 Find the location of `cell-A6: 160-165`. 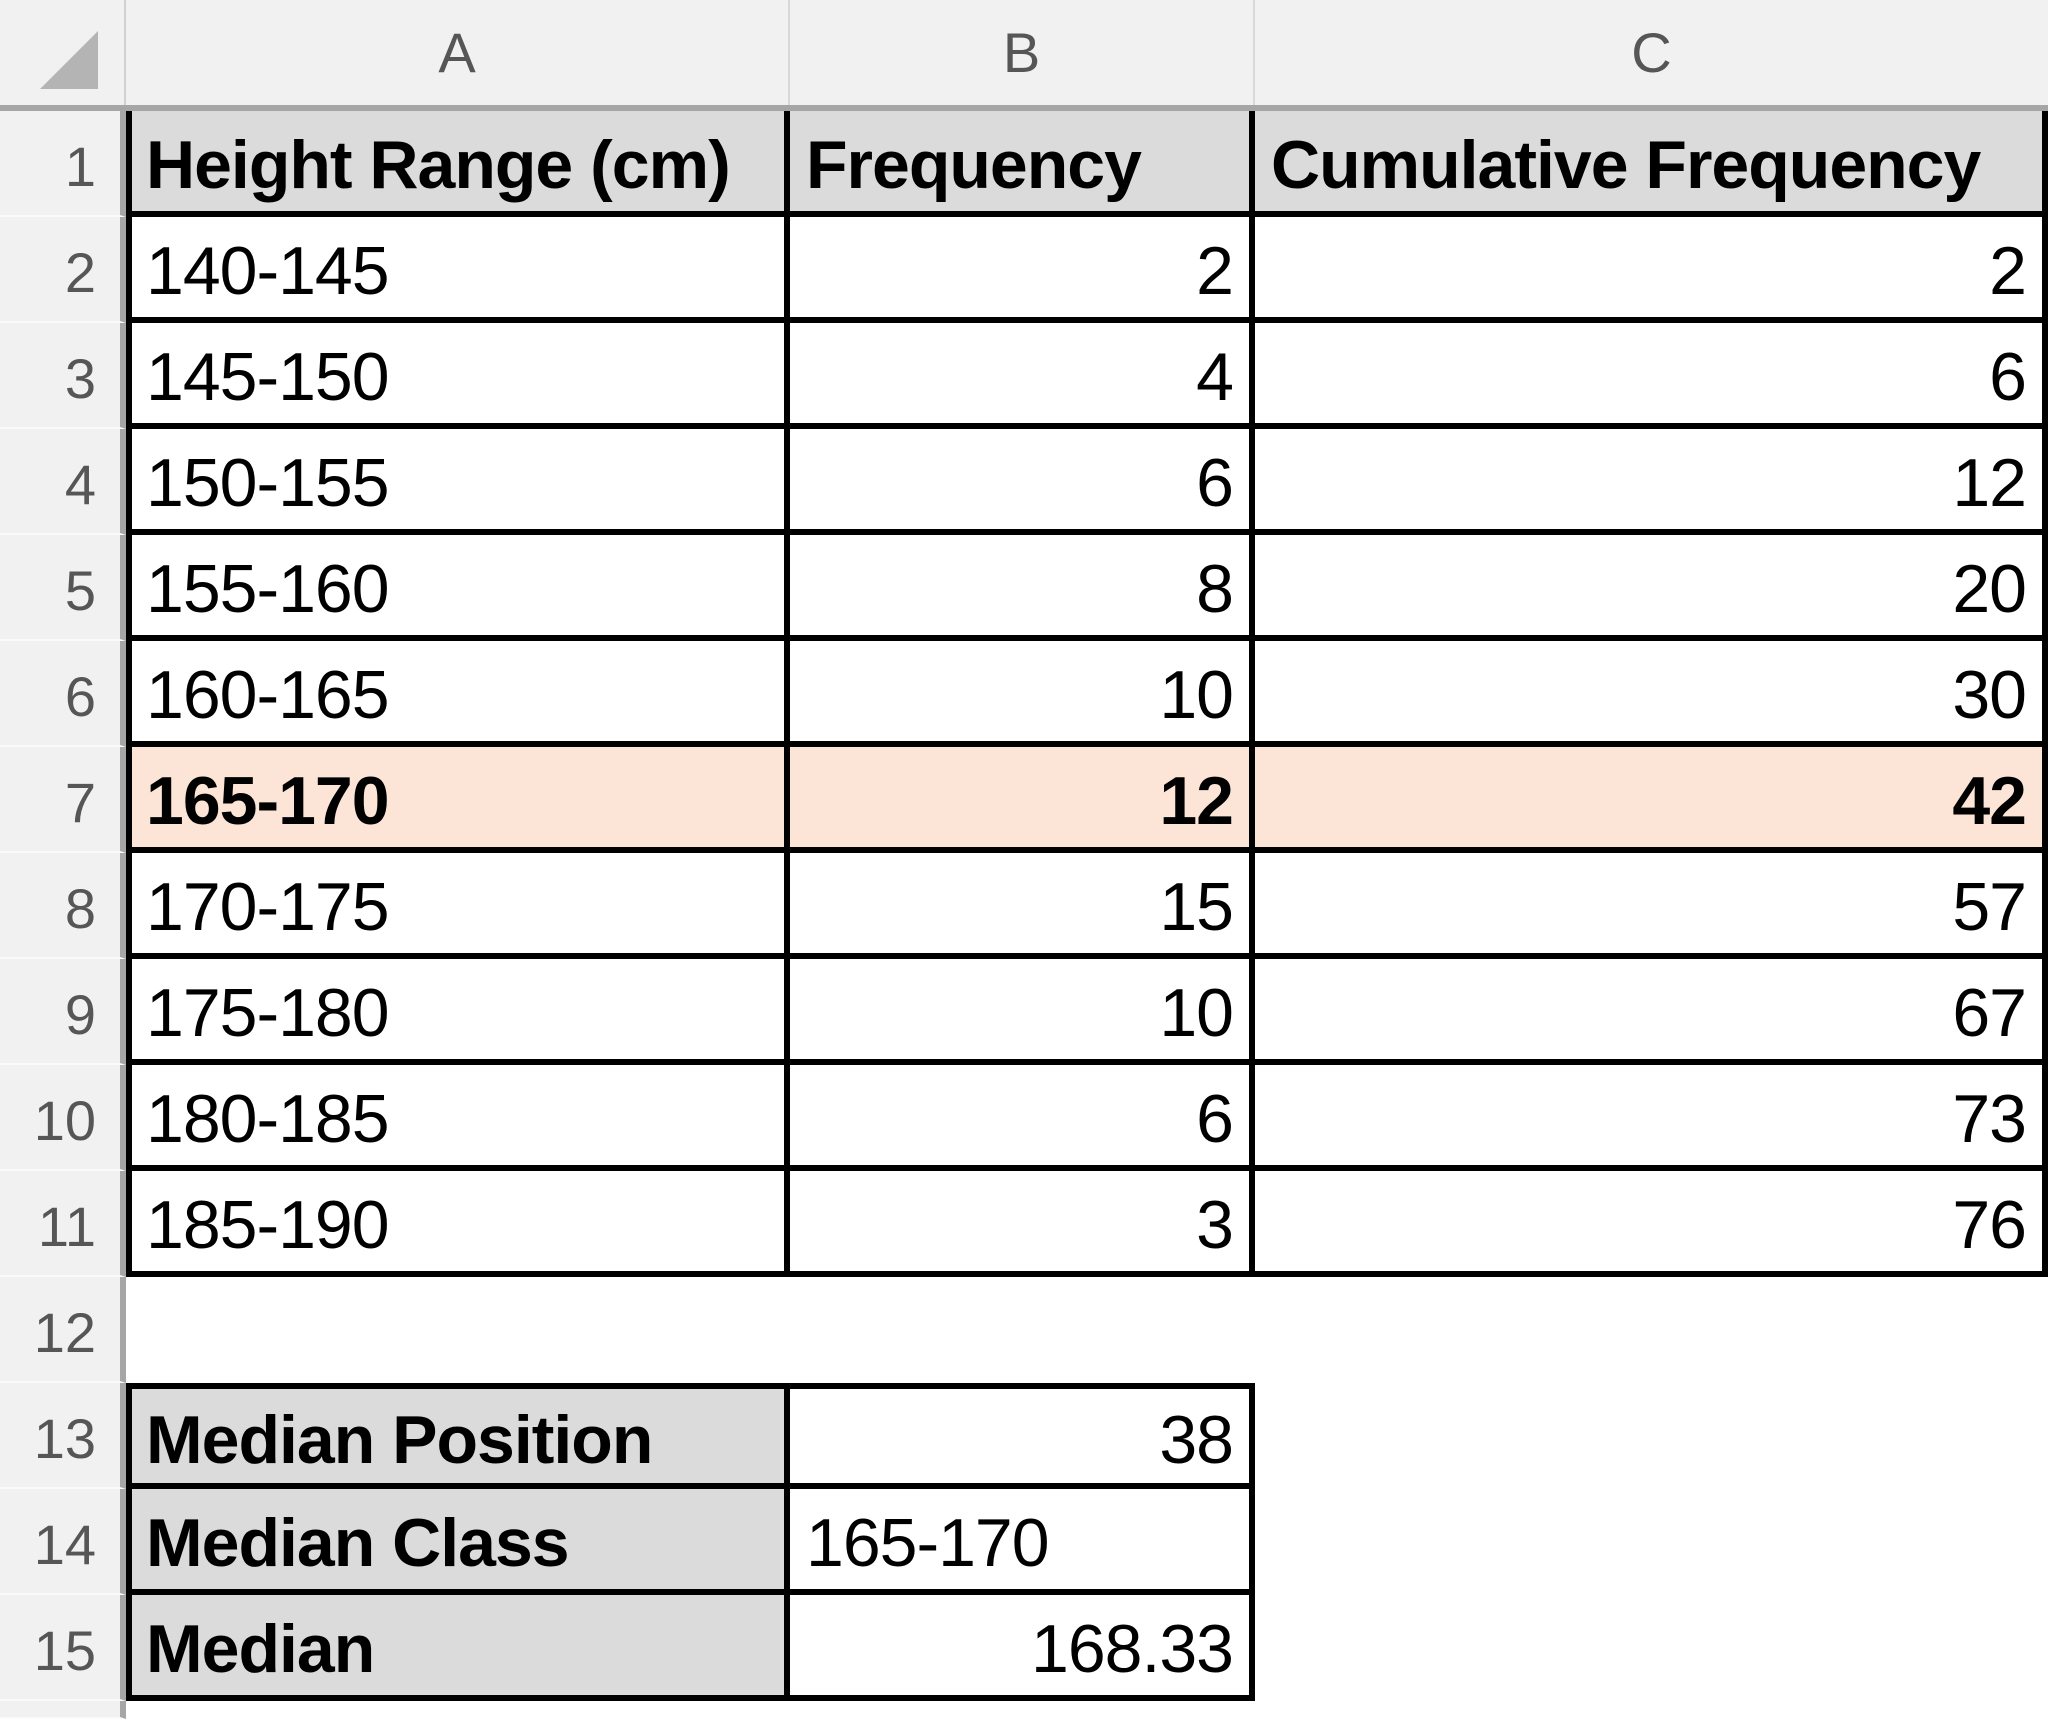

cell-A6: 160-165 is located at coordinates (458, 694).